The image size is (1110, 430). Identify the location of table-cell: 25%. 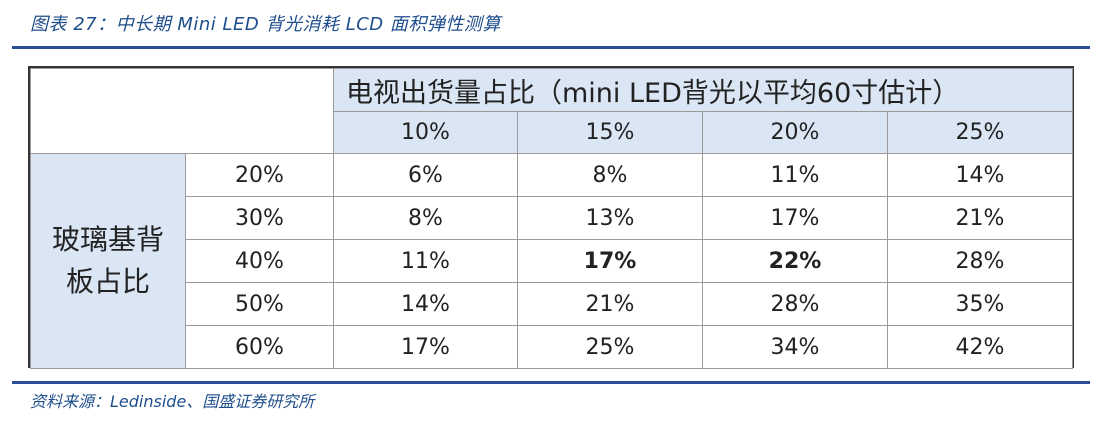
(610, 347).